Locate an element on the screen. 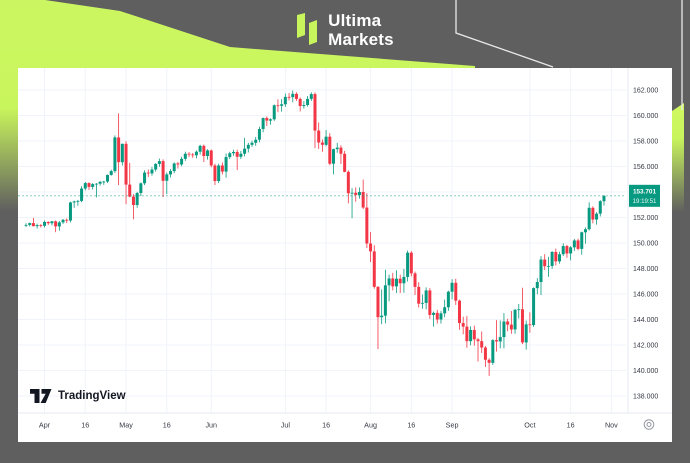 The width and height of the screenshot is (690, 463). time-axis-label: Apr is located at coordinates (45, 425).